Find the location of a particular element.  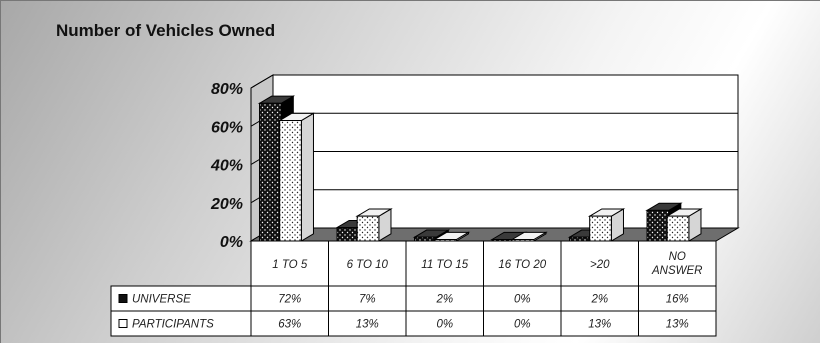

x-category-label: >20 is located at coordinates (600, 265).